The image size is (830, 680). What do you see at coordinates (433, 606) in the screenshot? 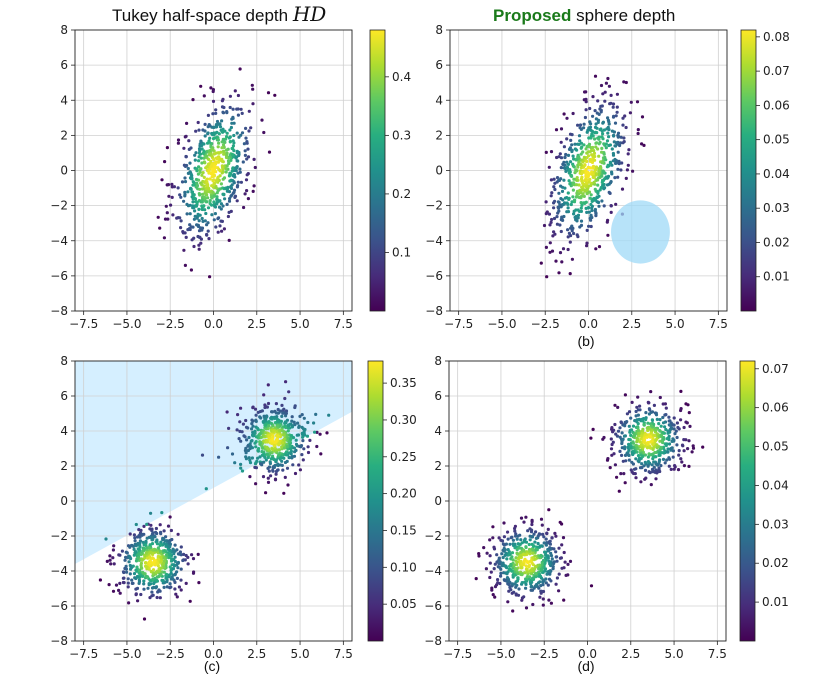
I see `panel-d-ytick-label-1: −6` at bounding box center [433, 606].